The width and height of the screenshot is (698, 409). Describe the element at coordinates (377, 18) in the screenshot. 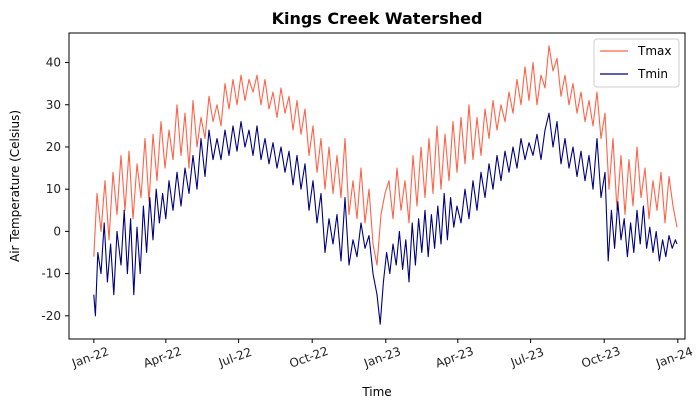

I see `chart-title: Kings Creek Watershed` at that location.